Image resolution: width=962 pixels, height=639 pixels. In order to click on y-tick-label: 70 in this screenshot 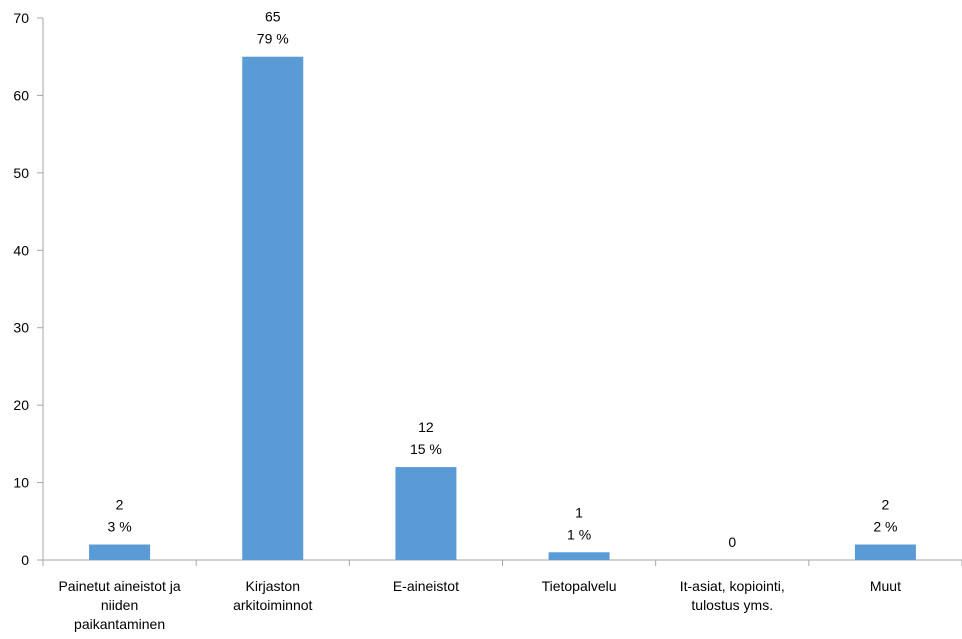, I will do `click(21, 18)`.